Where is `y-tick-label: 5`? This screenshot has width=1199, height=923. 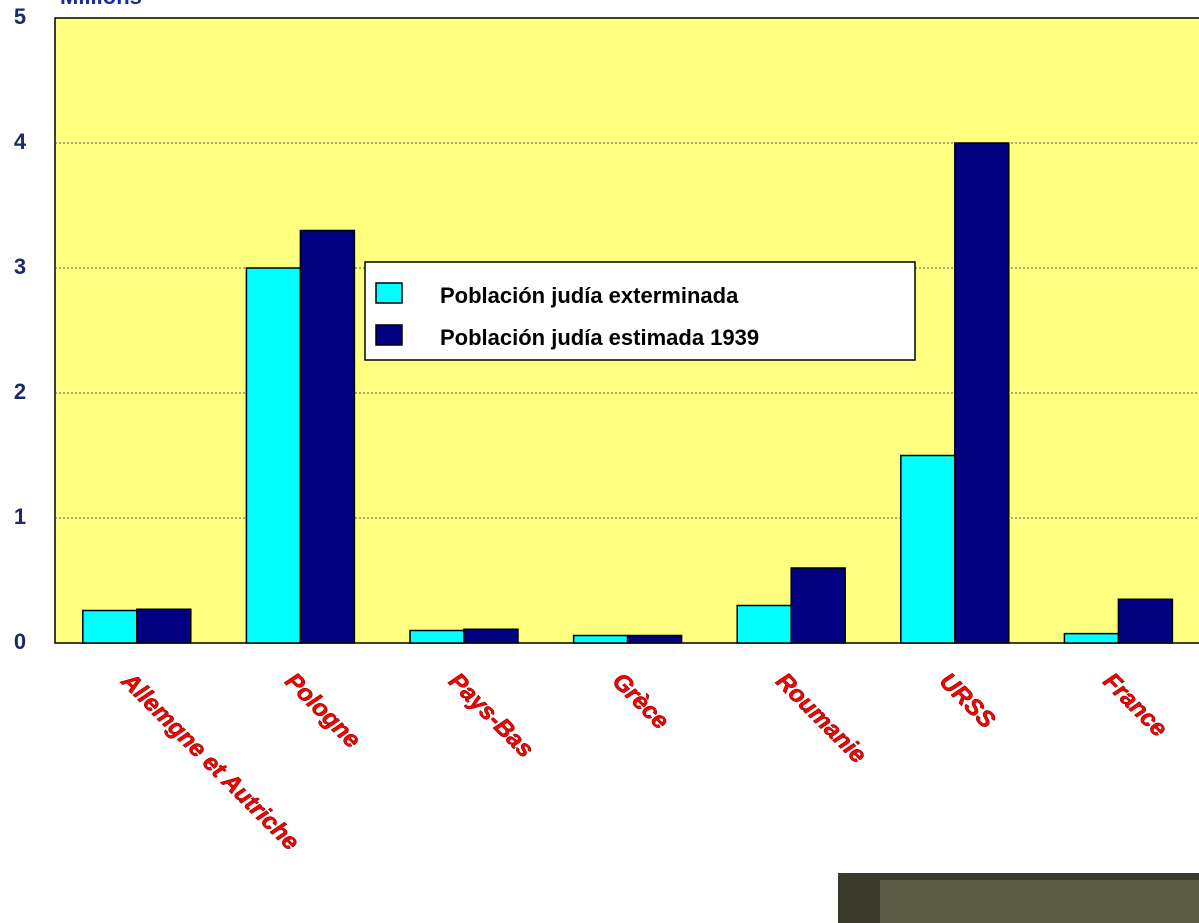 y-tick-label: 5 is located at coordinates (20, 16).